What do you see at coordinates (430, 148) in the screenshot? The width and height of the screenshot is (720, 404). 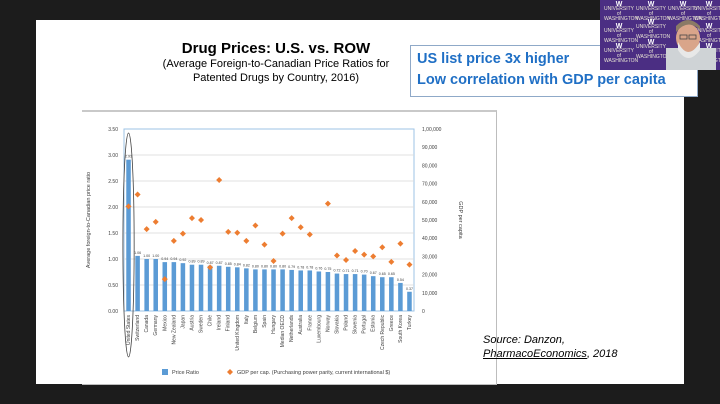 I see `y2-tick-label: 90,000` at bounding box center [430, 148].